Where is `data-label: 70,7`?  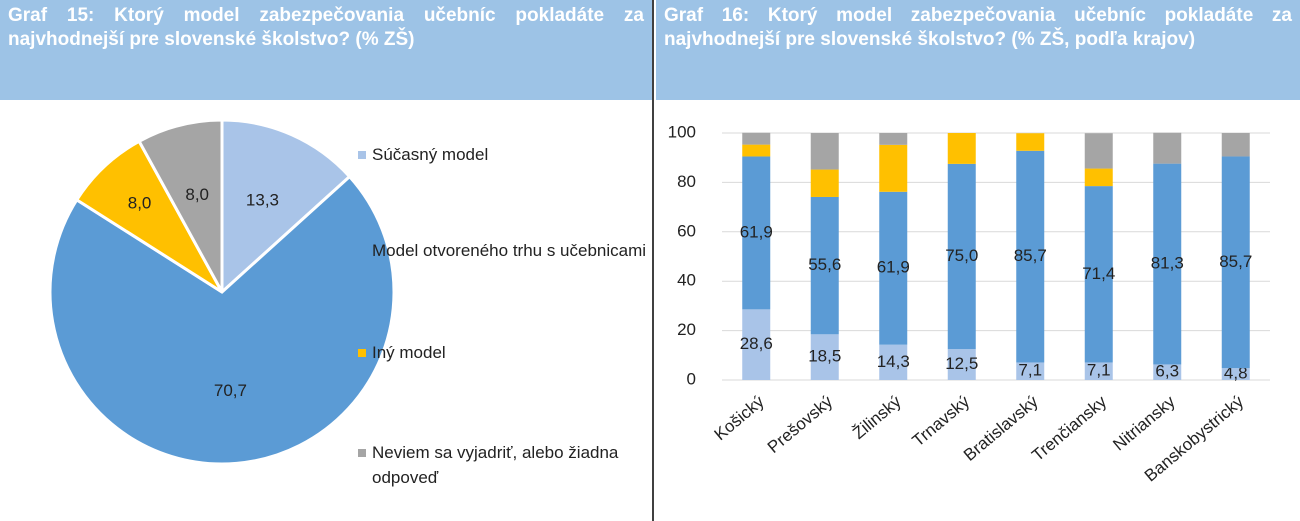
data-label: 70,7 is located at coordinates (230, 390).